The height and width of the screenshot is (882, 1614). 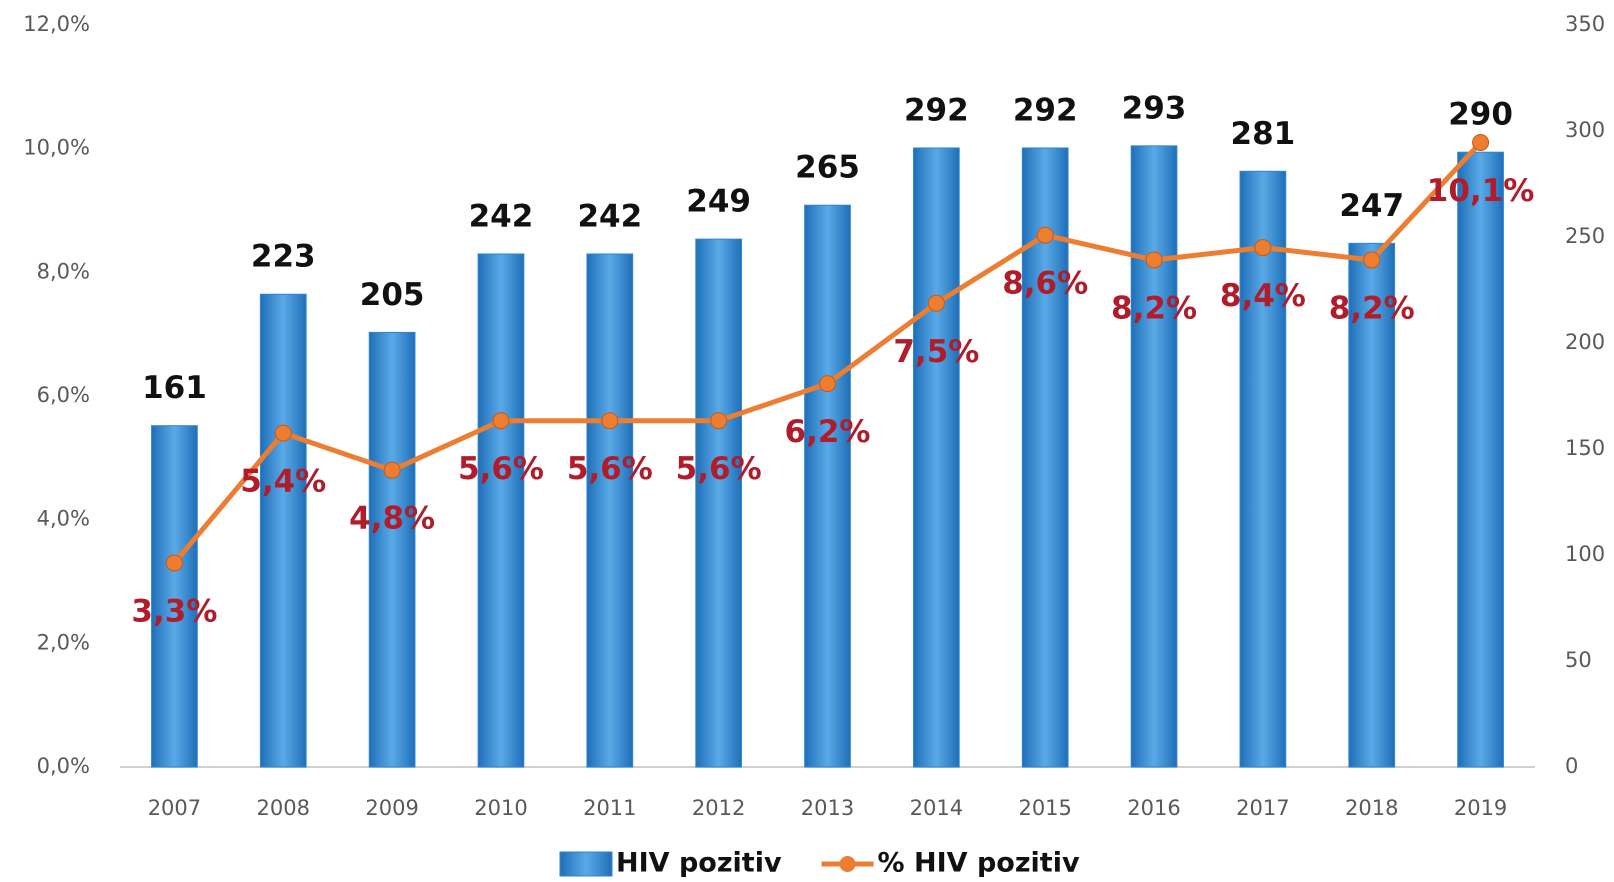 I want to click on y-tick-label: 8,0%, so click(x=63, y=271).